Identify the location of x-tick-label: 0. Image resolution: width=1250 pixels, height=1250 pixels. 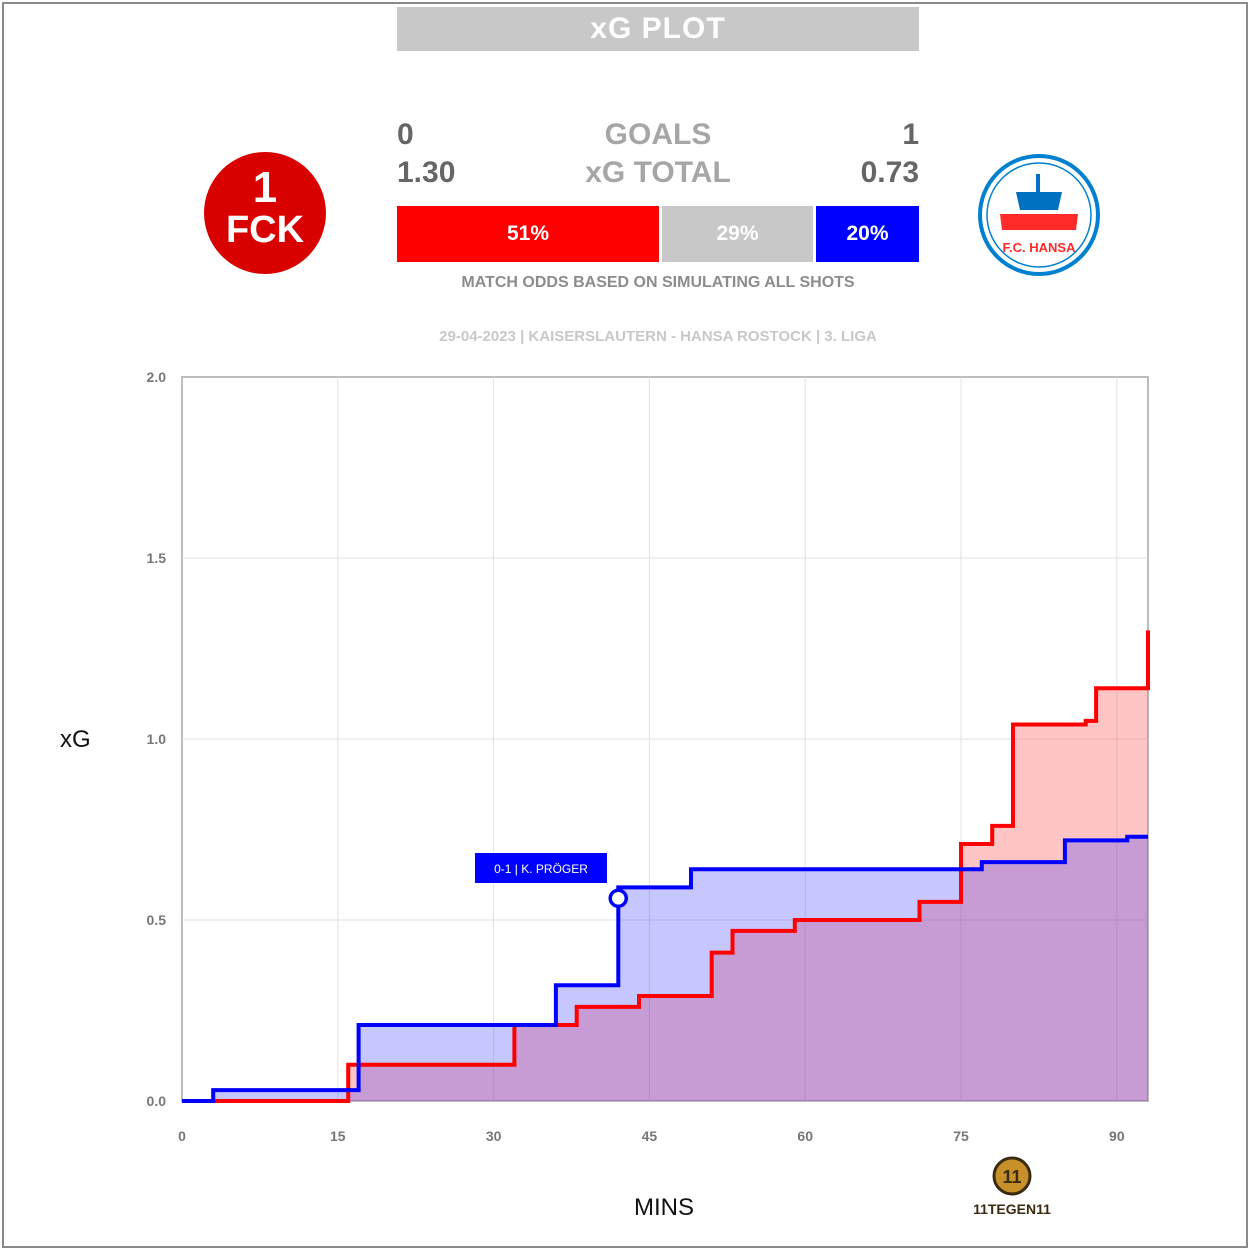
(182, 1136).